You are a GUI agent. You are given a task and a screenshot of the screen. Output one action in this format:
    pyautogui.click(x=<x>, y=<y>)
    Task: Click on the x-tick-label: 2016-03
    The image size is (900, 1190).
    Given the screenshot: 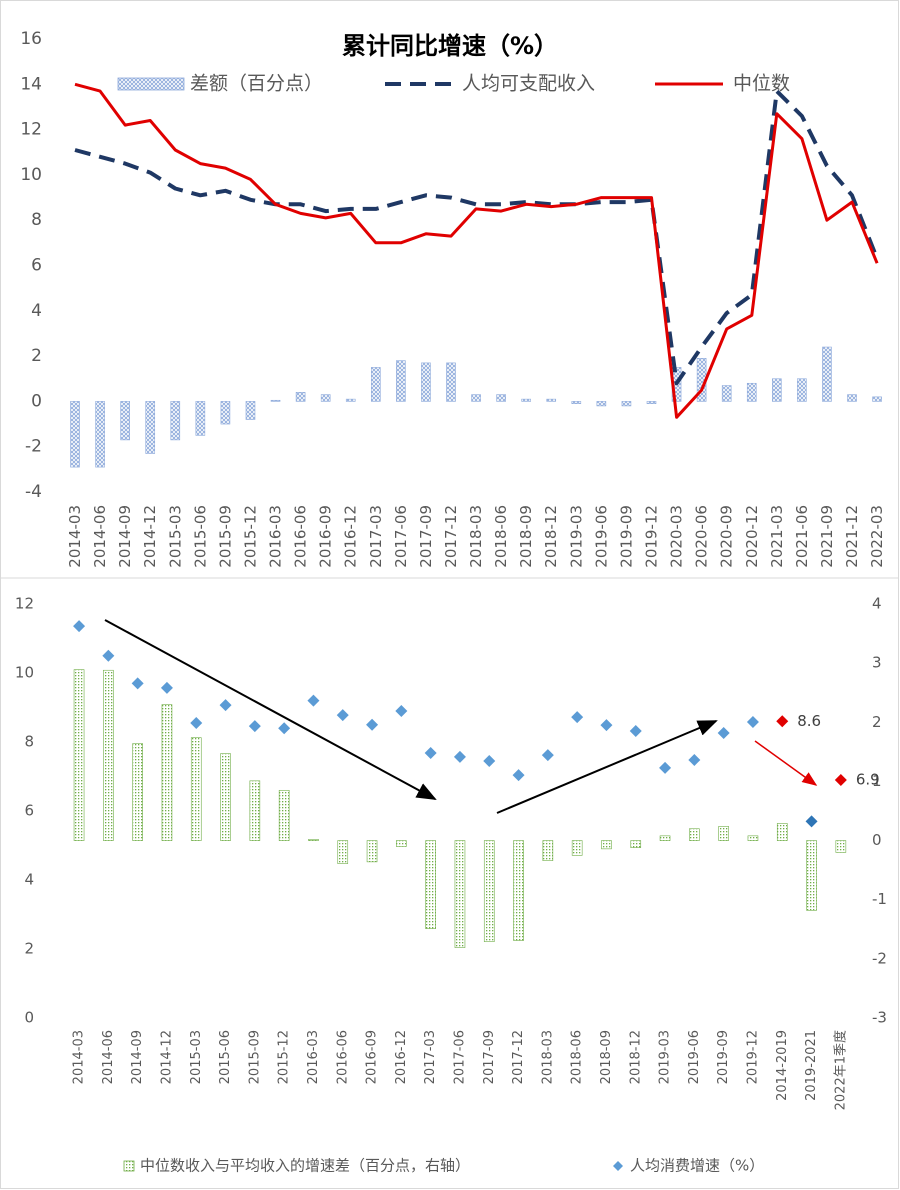 What is the action you would take?
    pyautogui.click(x=313, y=1057)
    